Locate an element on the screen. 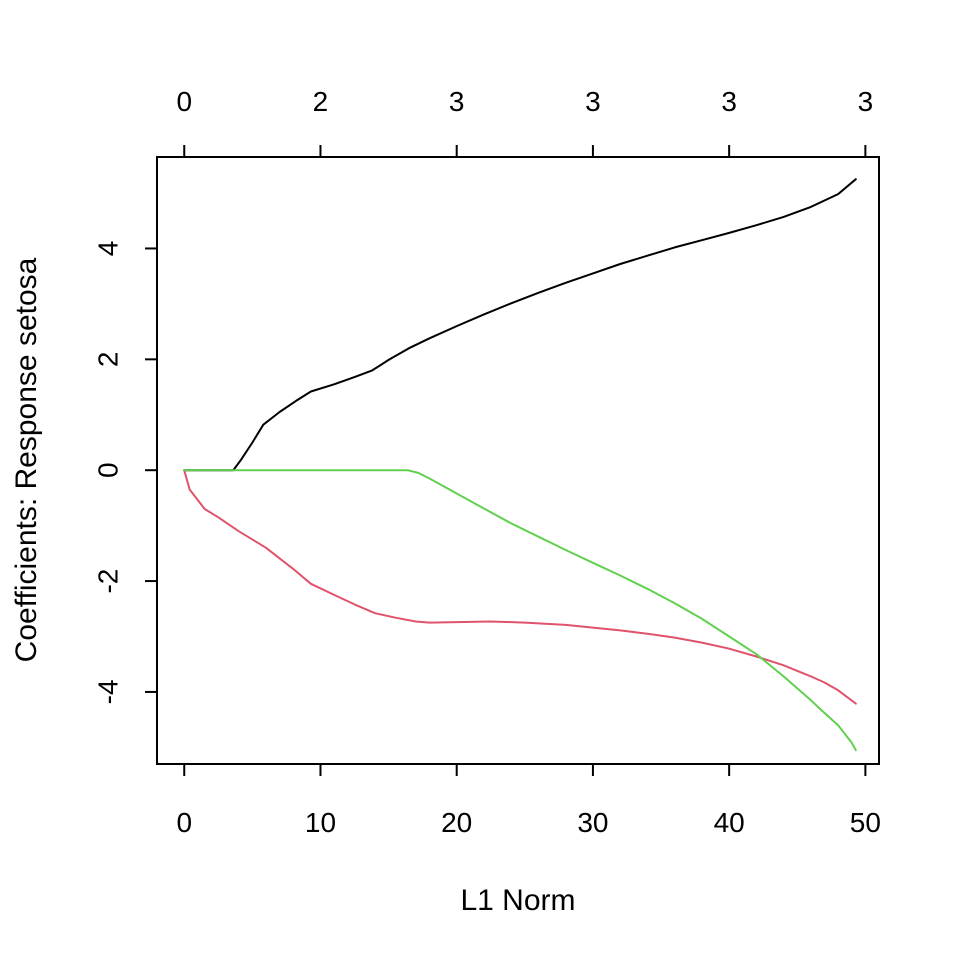  y-axis: -4 -2 0 2 4 is located at coordinates (125, 472).